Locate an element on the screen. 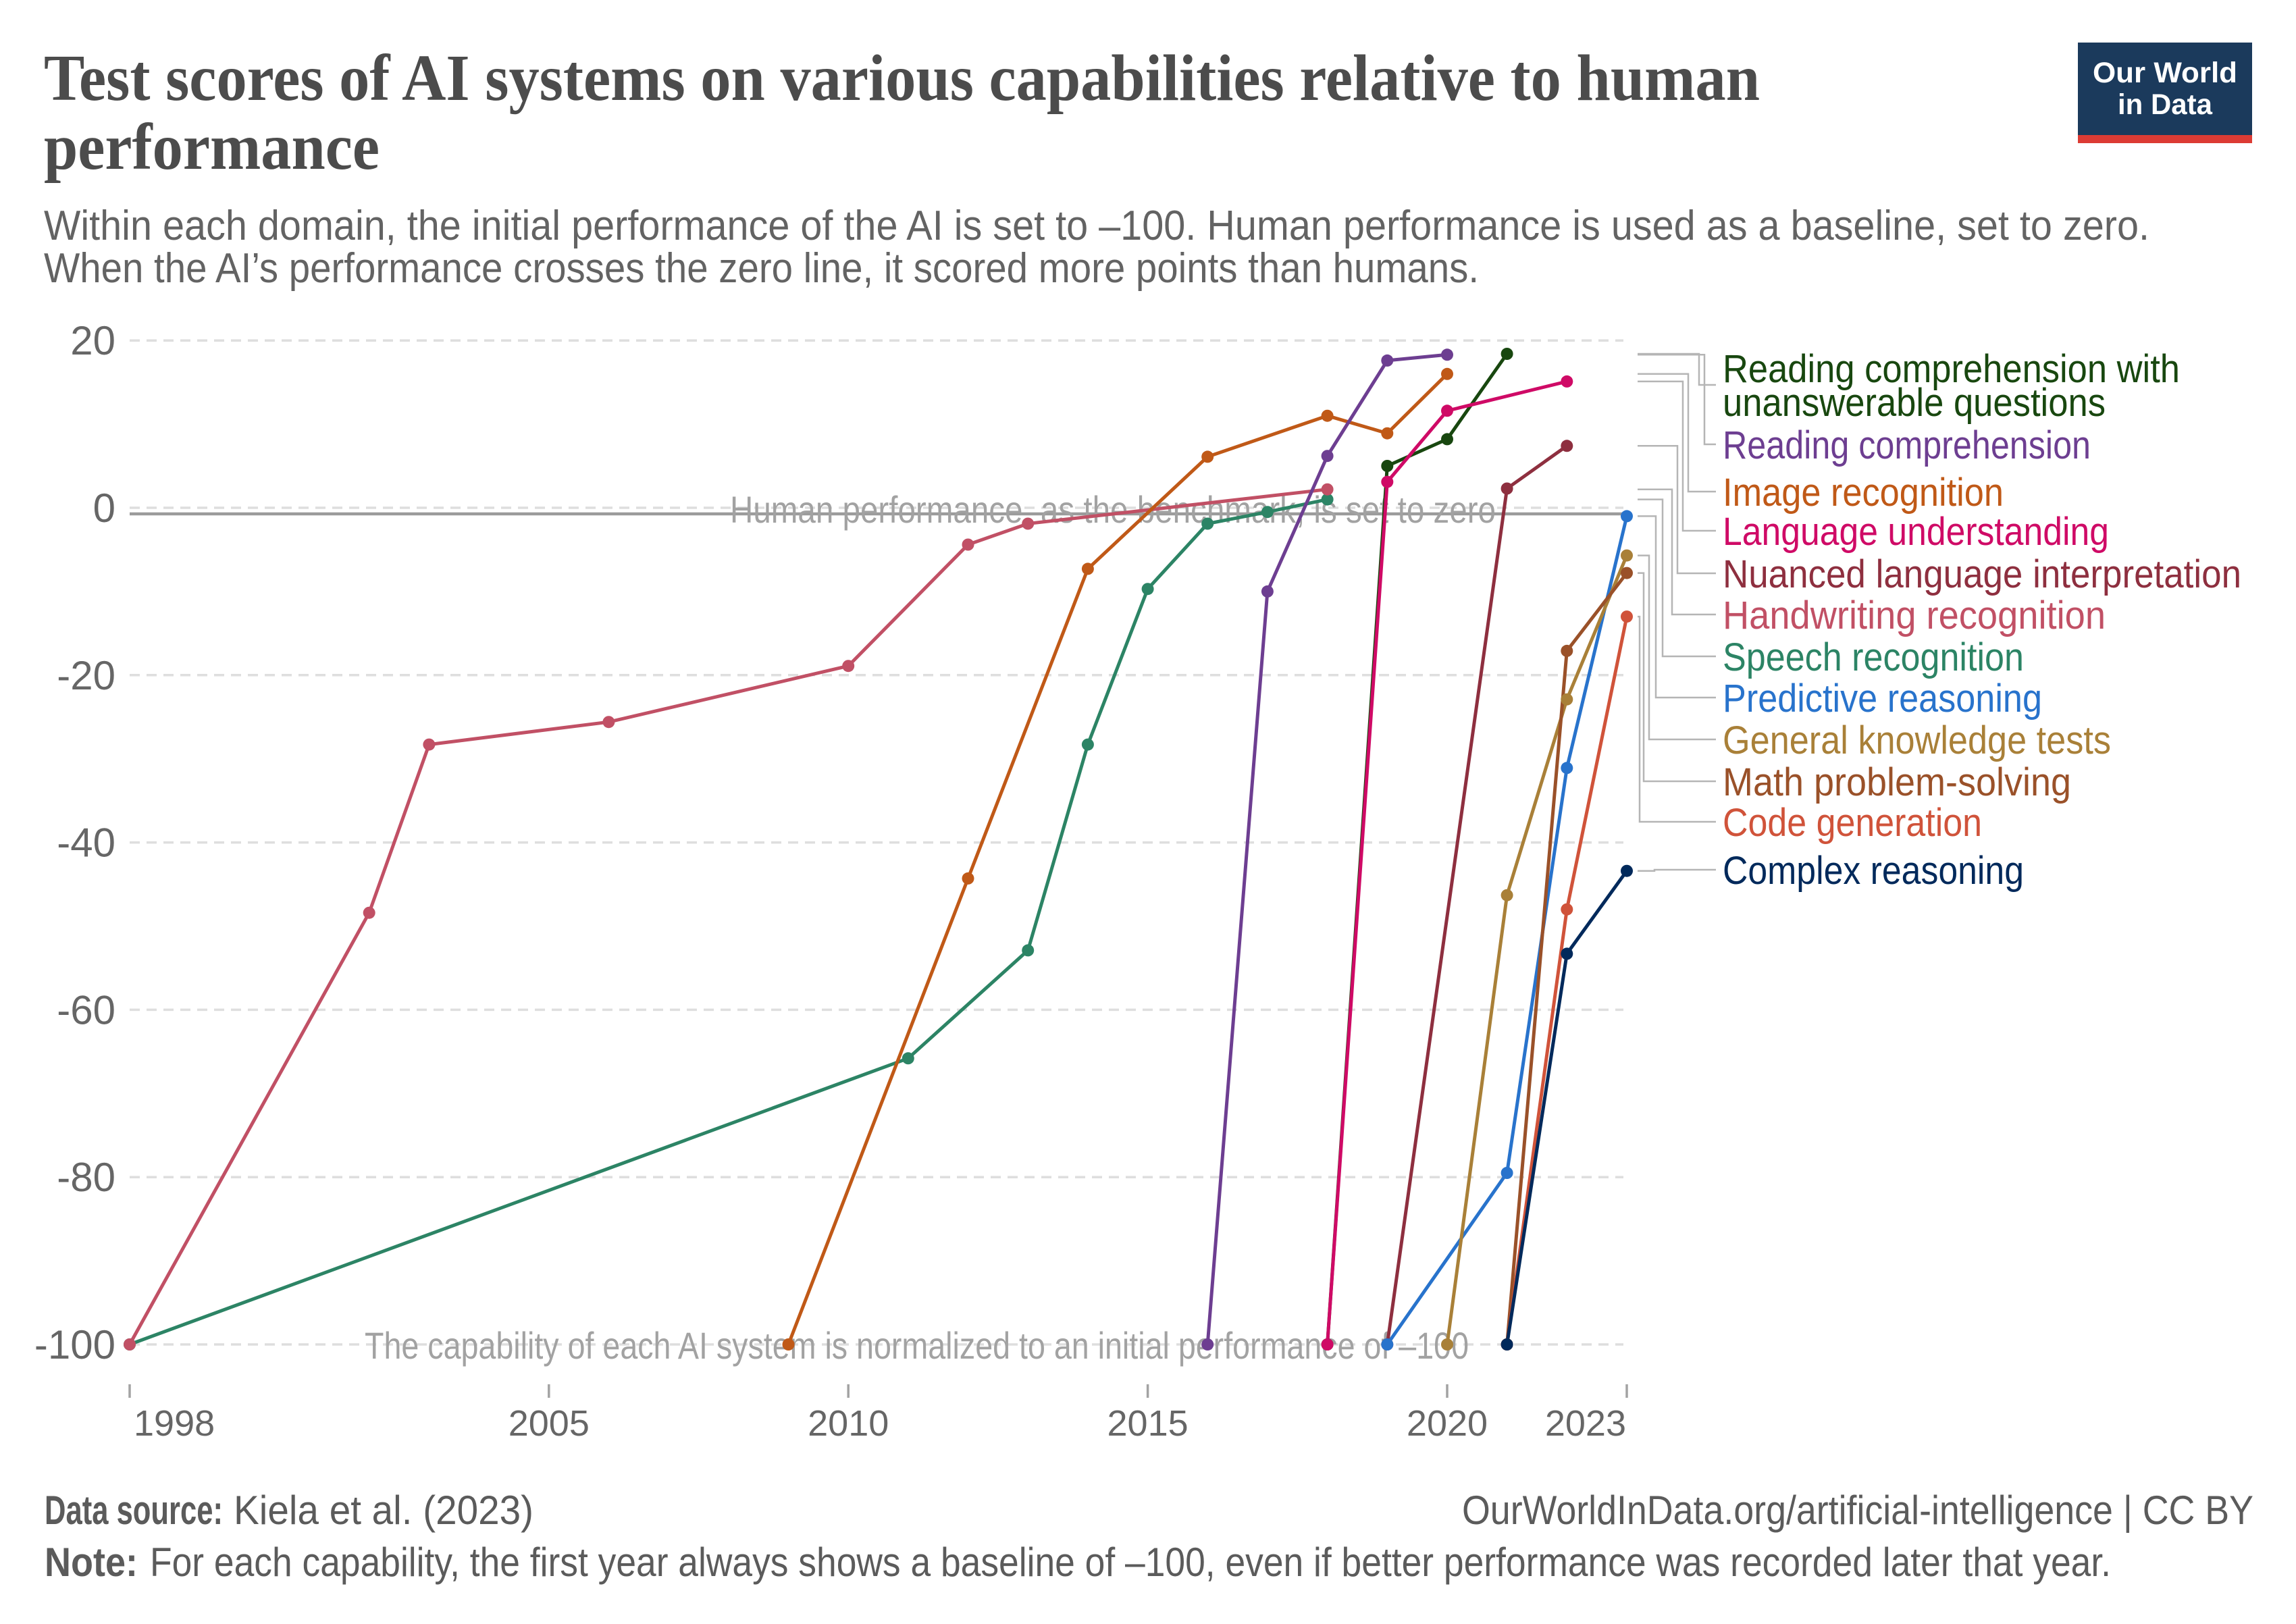 The image size is (2296, 1624). svg-text: Complex reasoning is located at coordinates (1873, 871).